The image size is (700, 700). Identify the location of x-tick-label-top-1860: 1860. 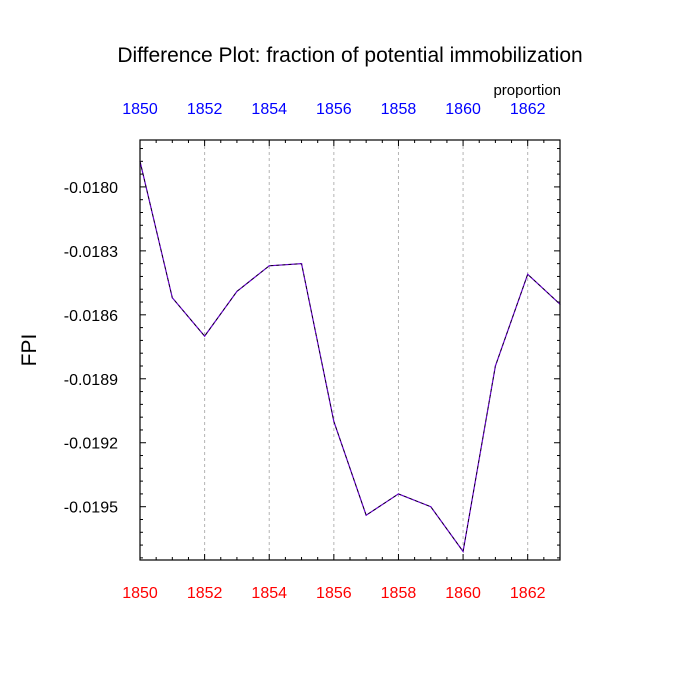
(463, 109).